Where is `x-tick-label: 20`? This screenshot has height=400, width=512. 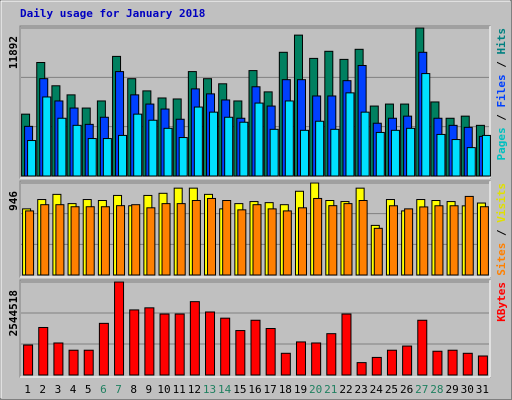
x-tick-label: 20 is located at coordinates (315, 389).